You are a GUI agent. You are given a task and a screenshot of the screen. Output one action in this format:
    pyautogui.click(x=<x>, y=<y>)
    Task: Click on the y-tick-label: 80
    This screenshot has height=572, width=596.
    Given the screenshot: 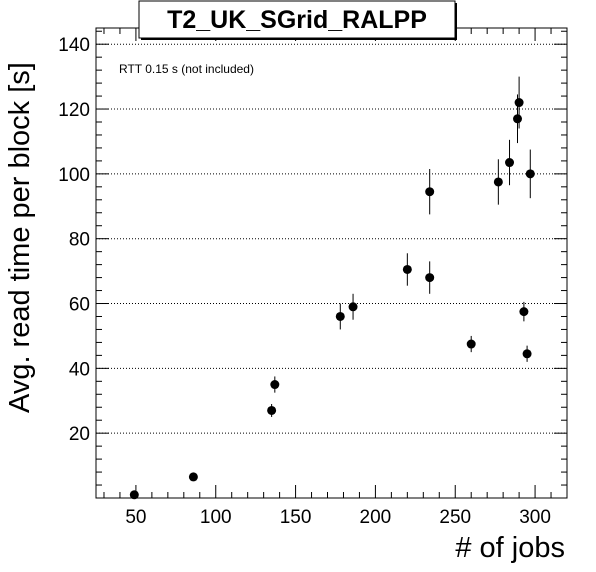 What is the action you would take?
    pyautogui.click(x=79, y=240)
    